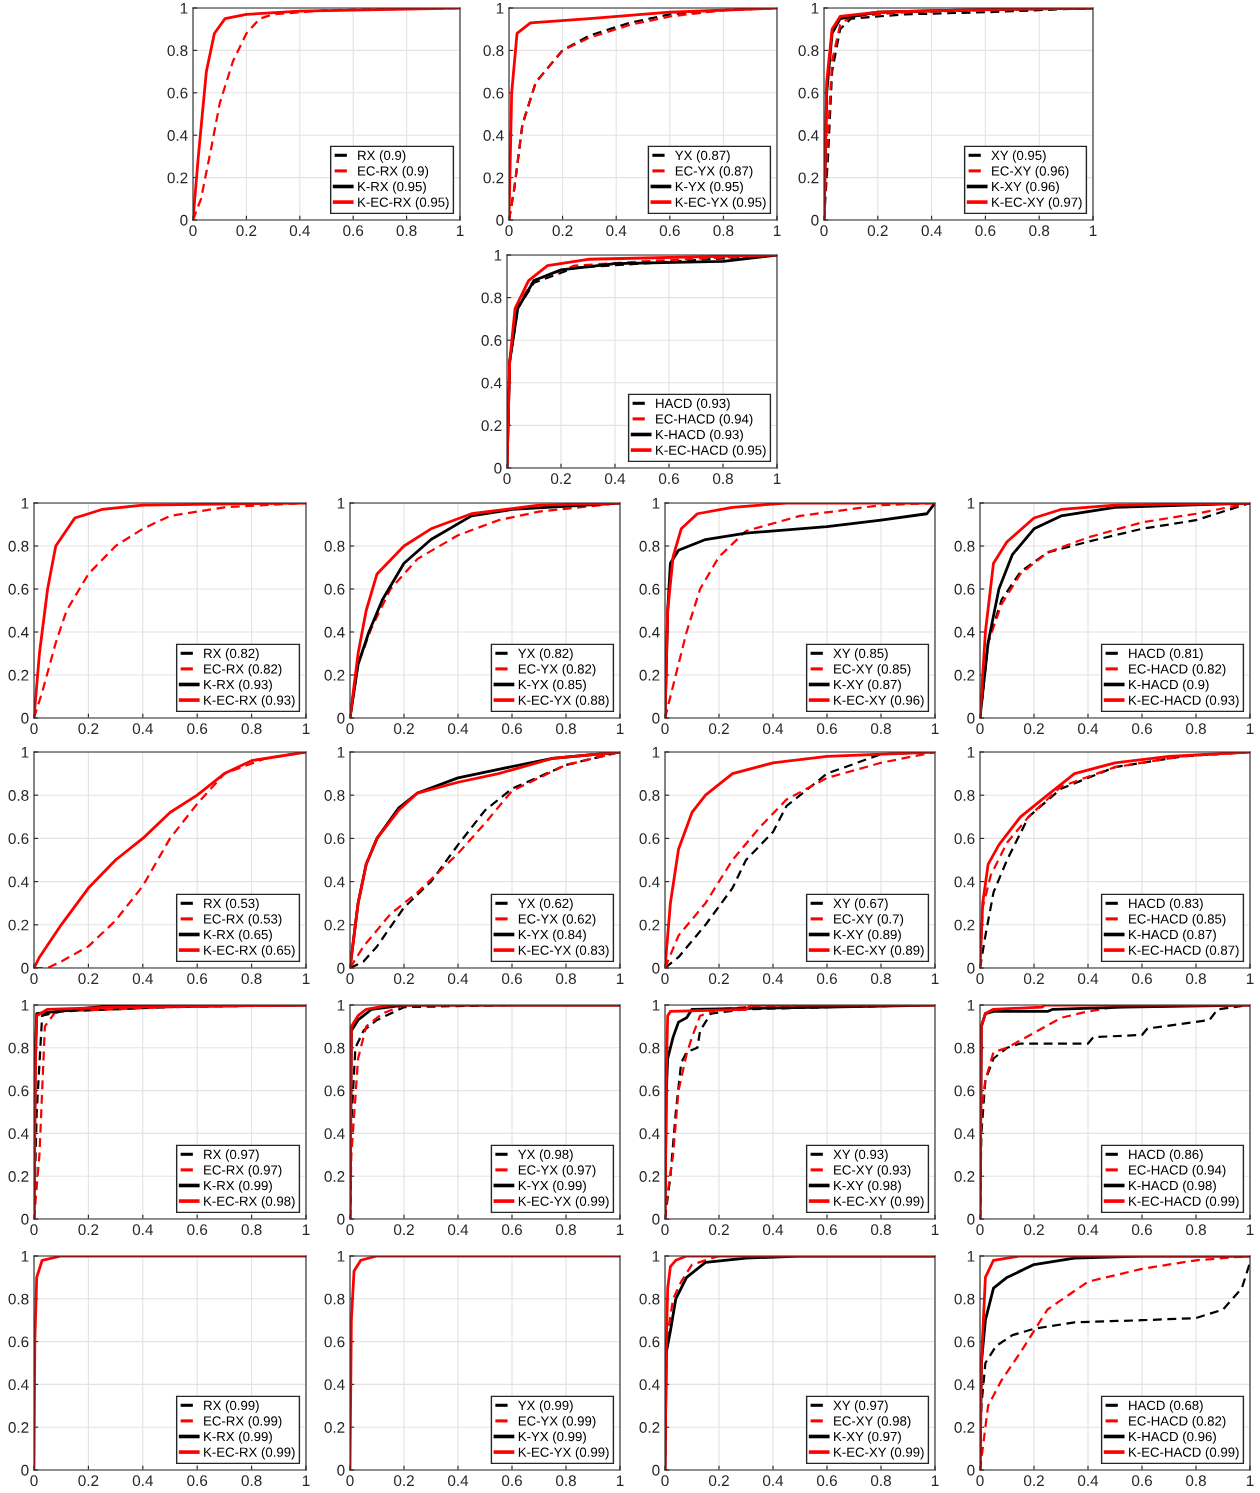 The image size is (1260, 1493). What do you see at coordinates (243, 1422) in the screenshot?
I see `legend-label: EC-RX (0.99)` at bounding box center [243, 1422].